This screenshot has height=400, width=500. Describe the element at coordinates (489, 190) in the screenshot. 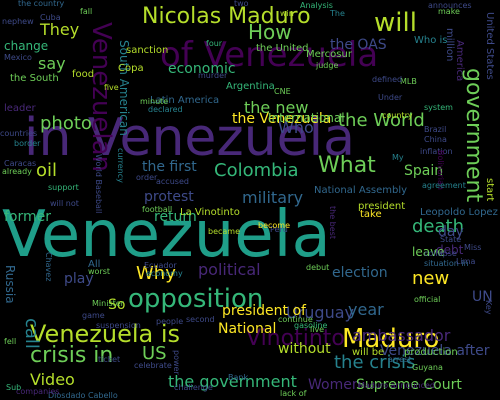

I see `cloud-word: start` at that location.